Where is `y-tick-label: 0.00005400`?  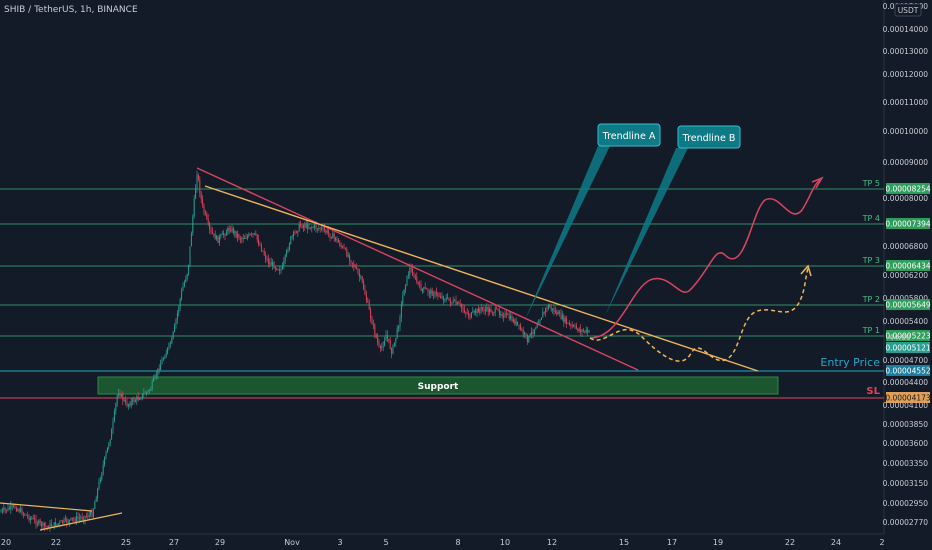 y-tick-label: 0.00005400 is located at coordinates (906, 321).